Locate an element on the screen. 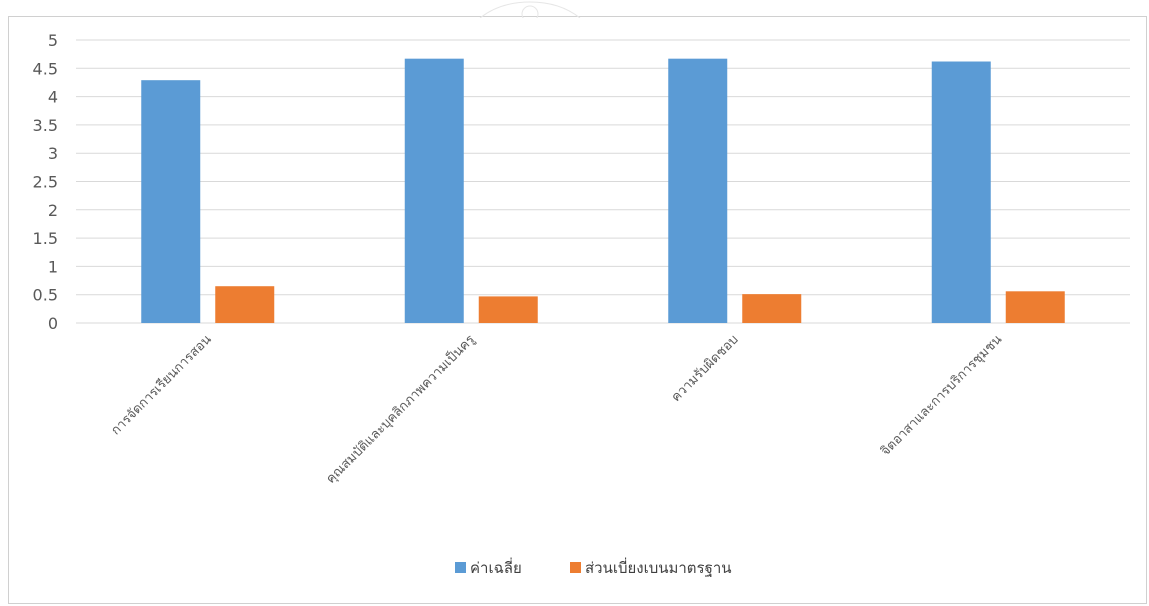  y-tick-label: 4.5 is located at coordinates (45, 68).